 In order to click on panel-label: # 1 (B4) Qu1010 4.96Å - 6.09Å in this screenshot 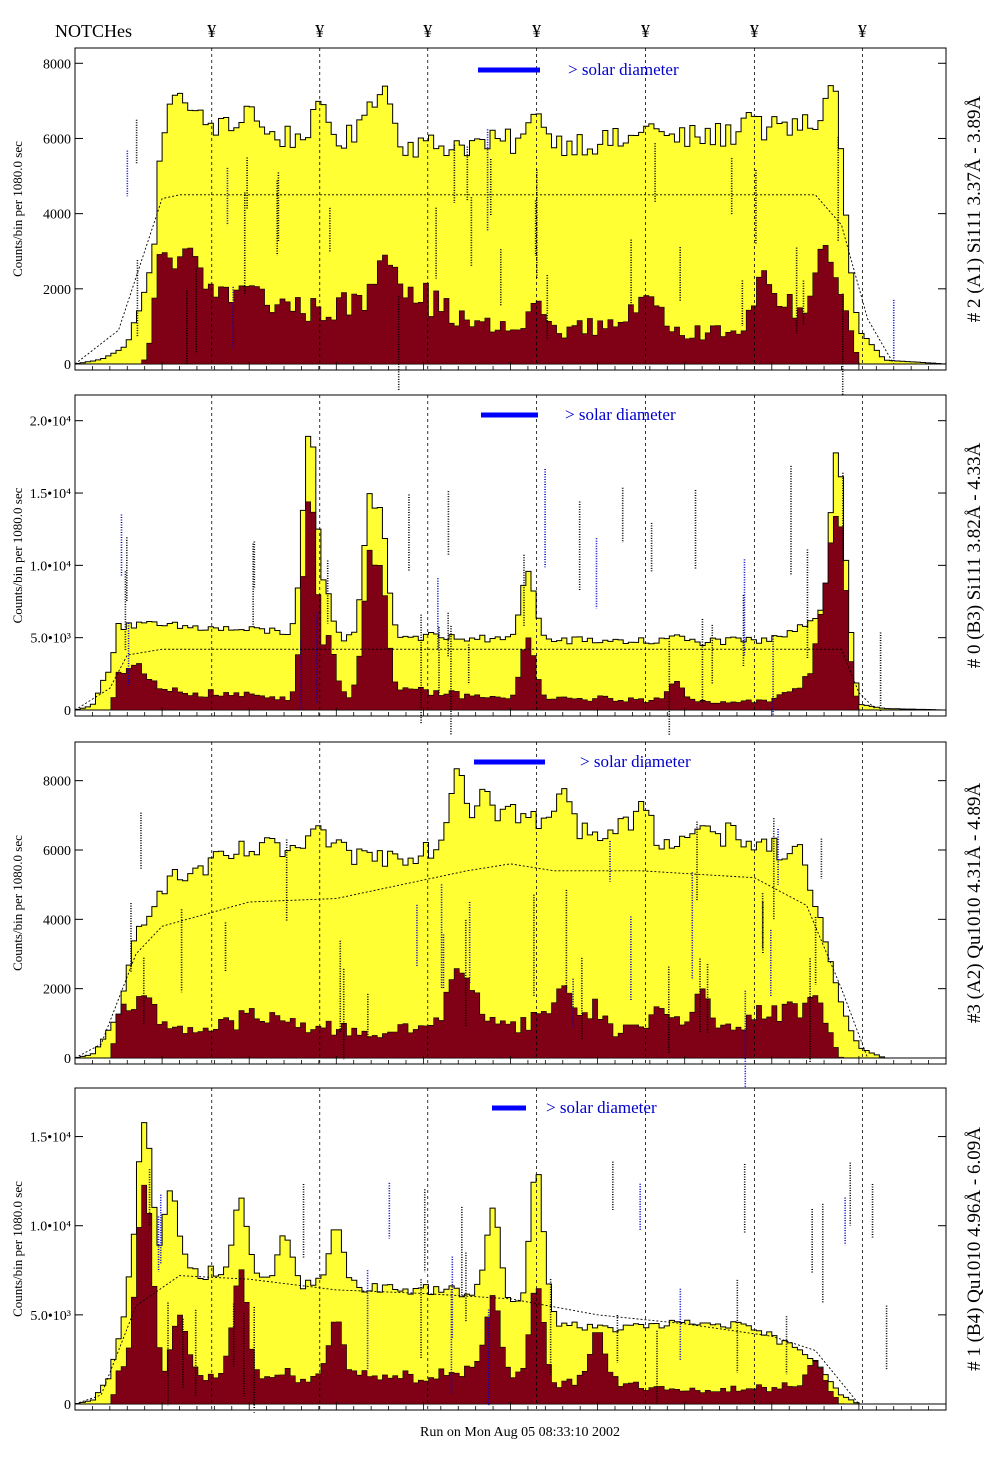, I will do `click(974, 1249)`.